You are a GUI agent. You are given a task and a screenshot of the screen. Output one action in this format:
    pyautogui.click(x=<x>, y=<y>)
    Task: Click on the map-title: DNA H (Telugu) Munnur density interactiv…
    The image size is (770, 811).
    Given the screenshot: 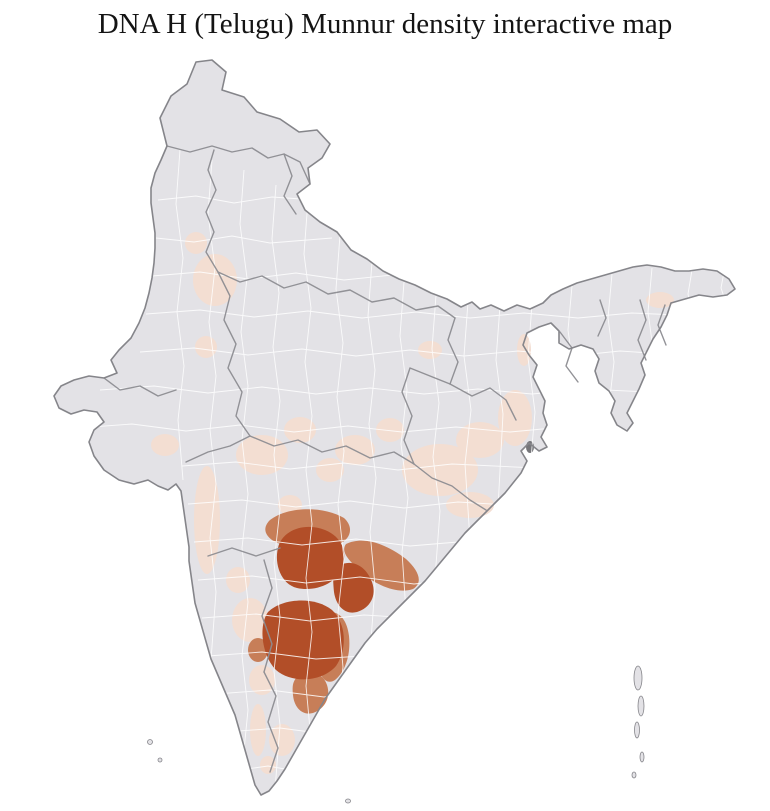 What is the action you would take?
    pyautogui.click(x=385, y=24)
    